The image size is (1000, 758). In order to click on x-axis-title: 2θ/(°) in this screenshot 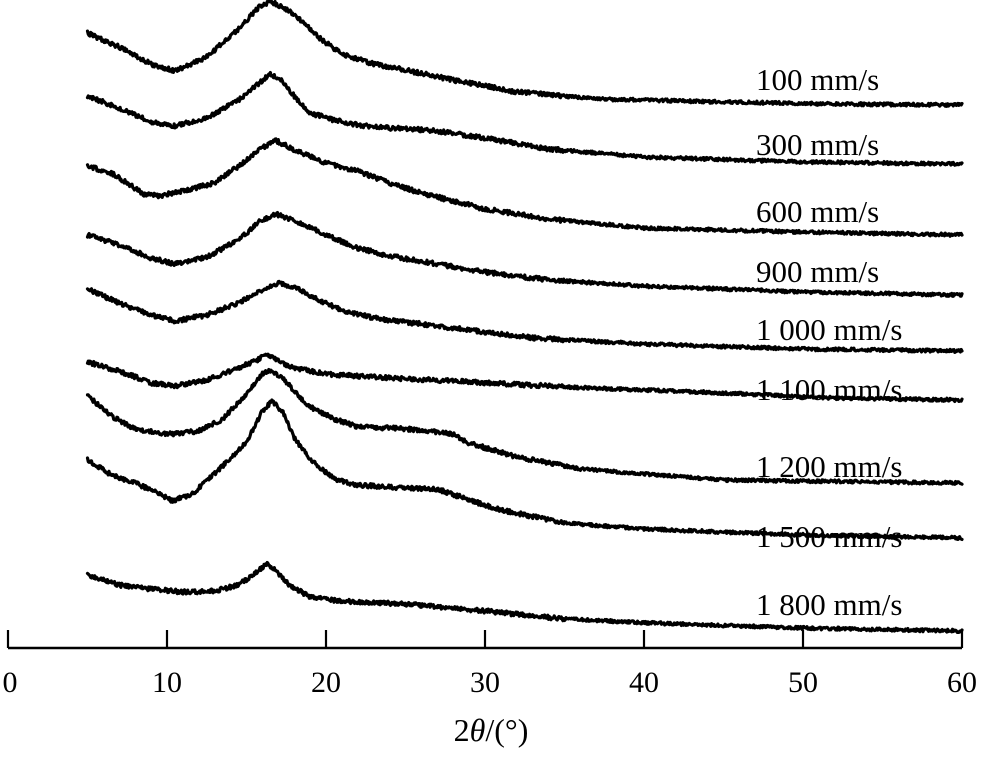, I will do `click(491, 730)`.